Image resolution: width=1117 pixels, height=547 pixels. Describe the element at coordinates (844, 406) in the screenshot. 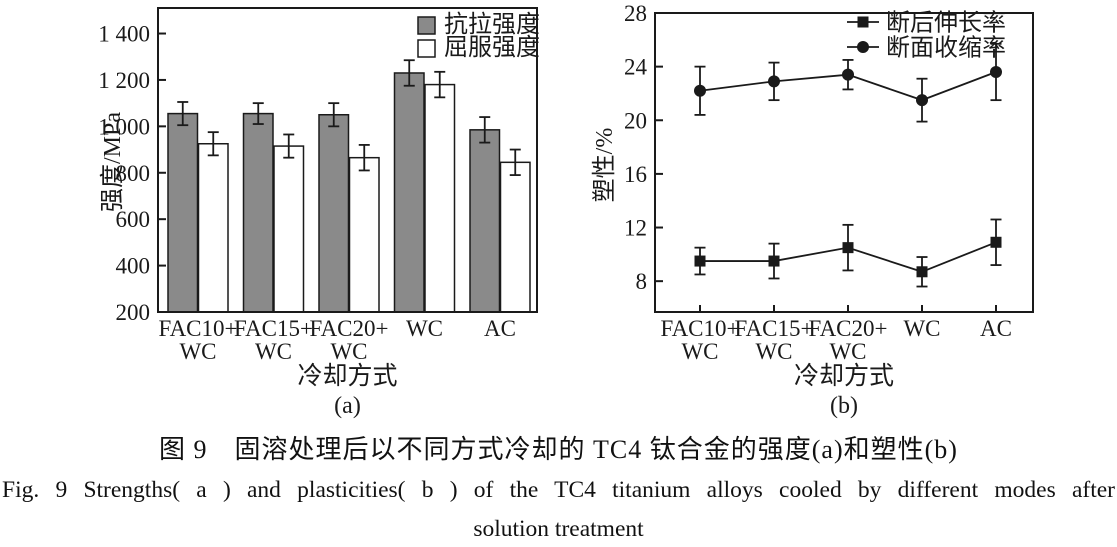

I see `subplot-label: (b)` at that location.